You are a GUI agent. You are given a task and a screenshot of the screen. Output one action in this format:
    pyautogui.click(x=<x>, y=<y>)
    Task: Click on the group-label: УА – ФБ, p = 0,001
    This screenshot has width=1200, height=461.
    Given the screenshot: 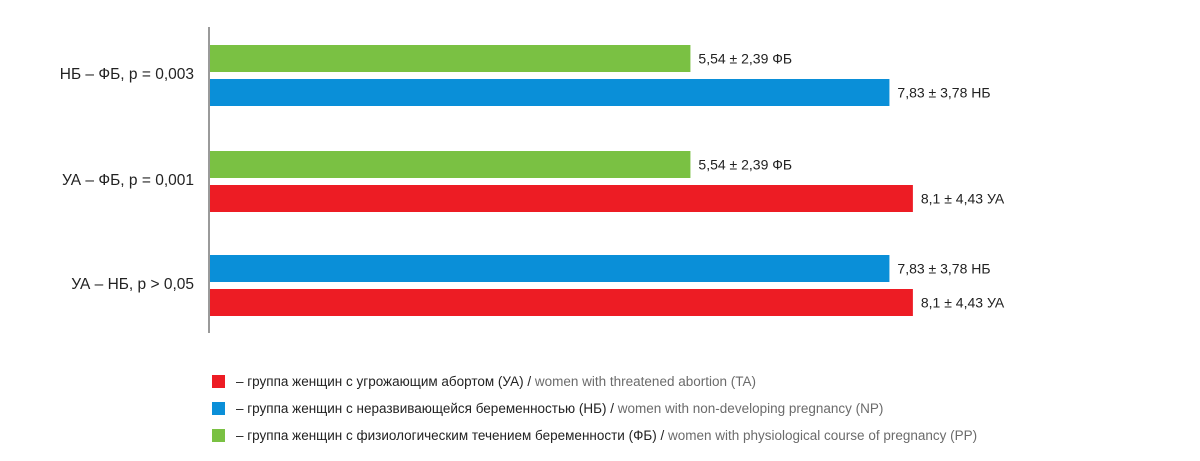 What is the action you would take?
    pyautogui.click(x=128, y=180)
    